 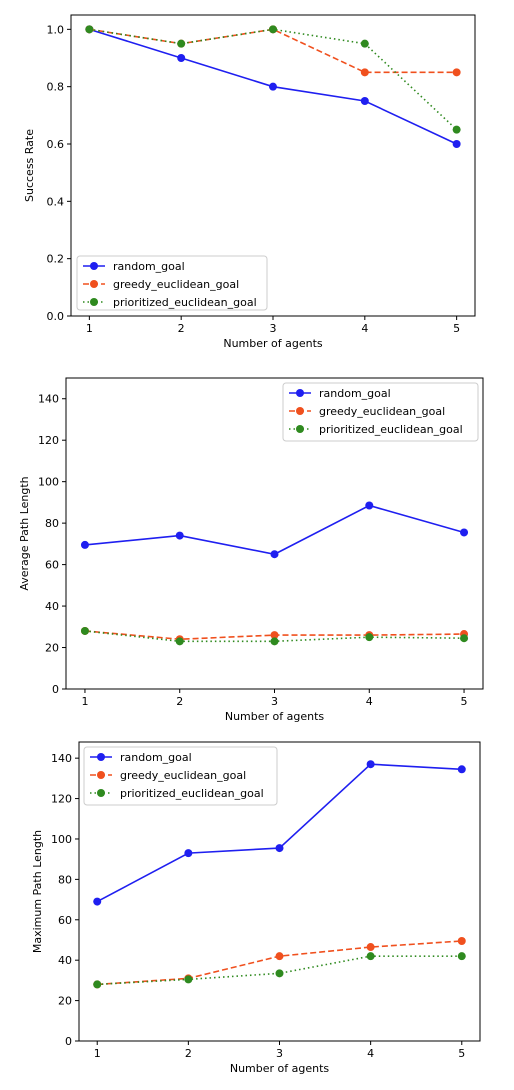 I want to click on y-tick-label: 0.0, so click(x=56, y=316).